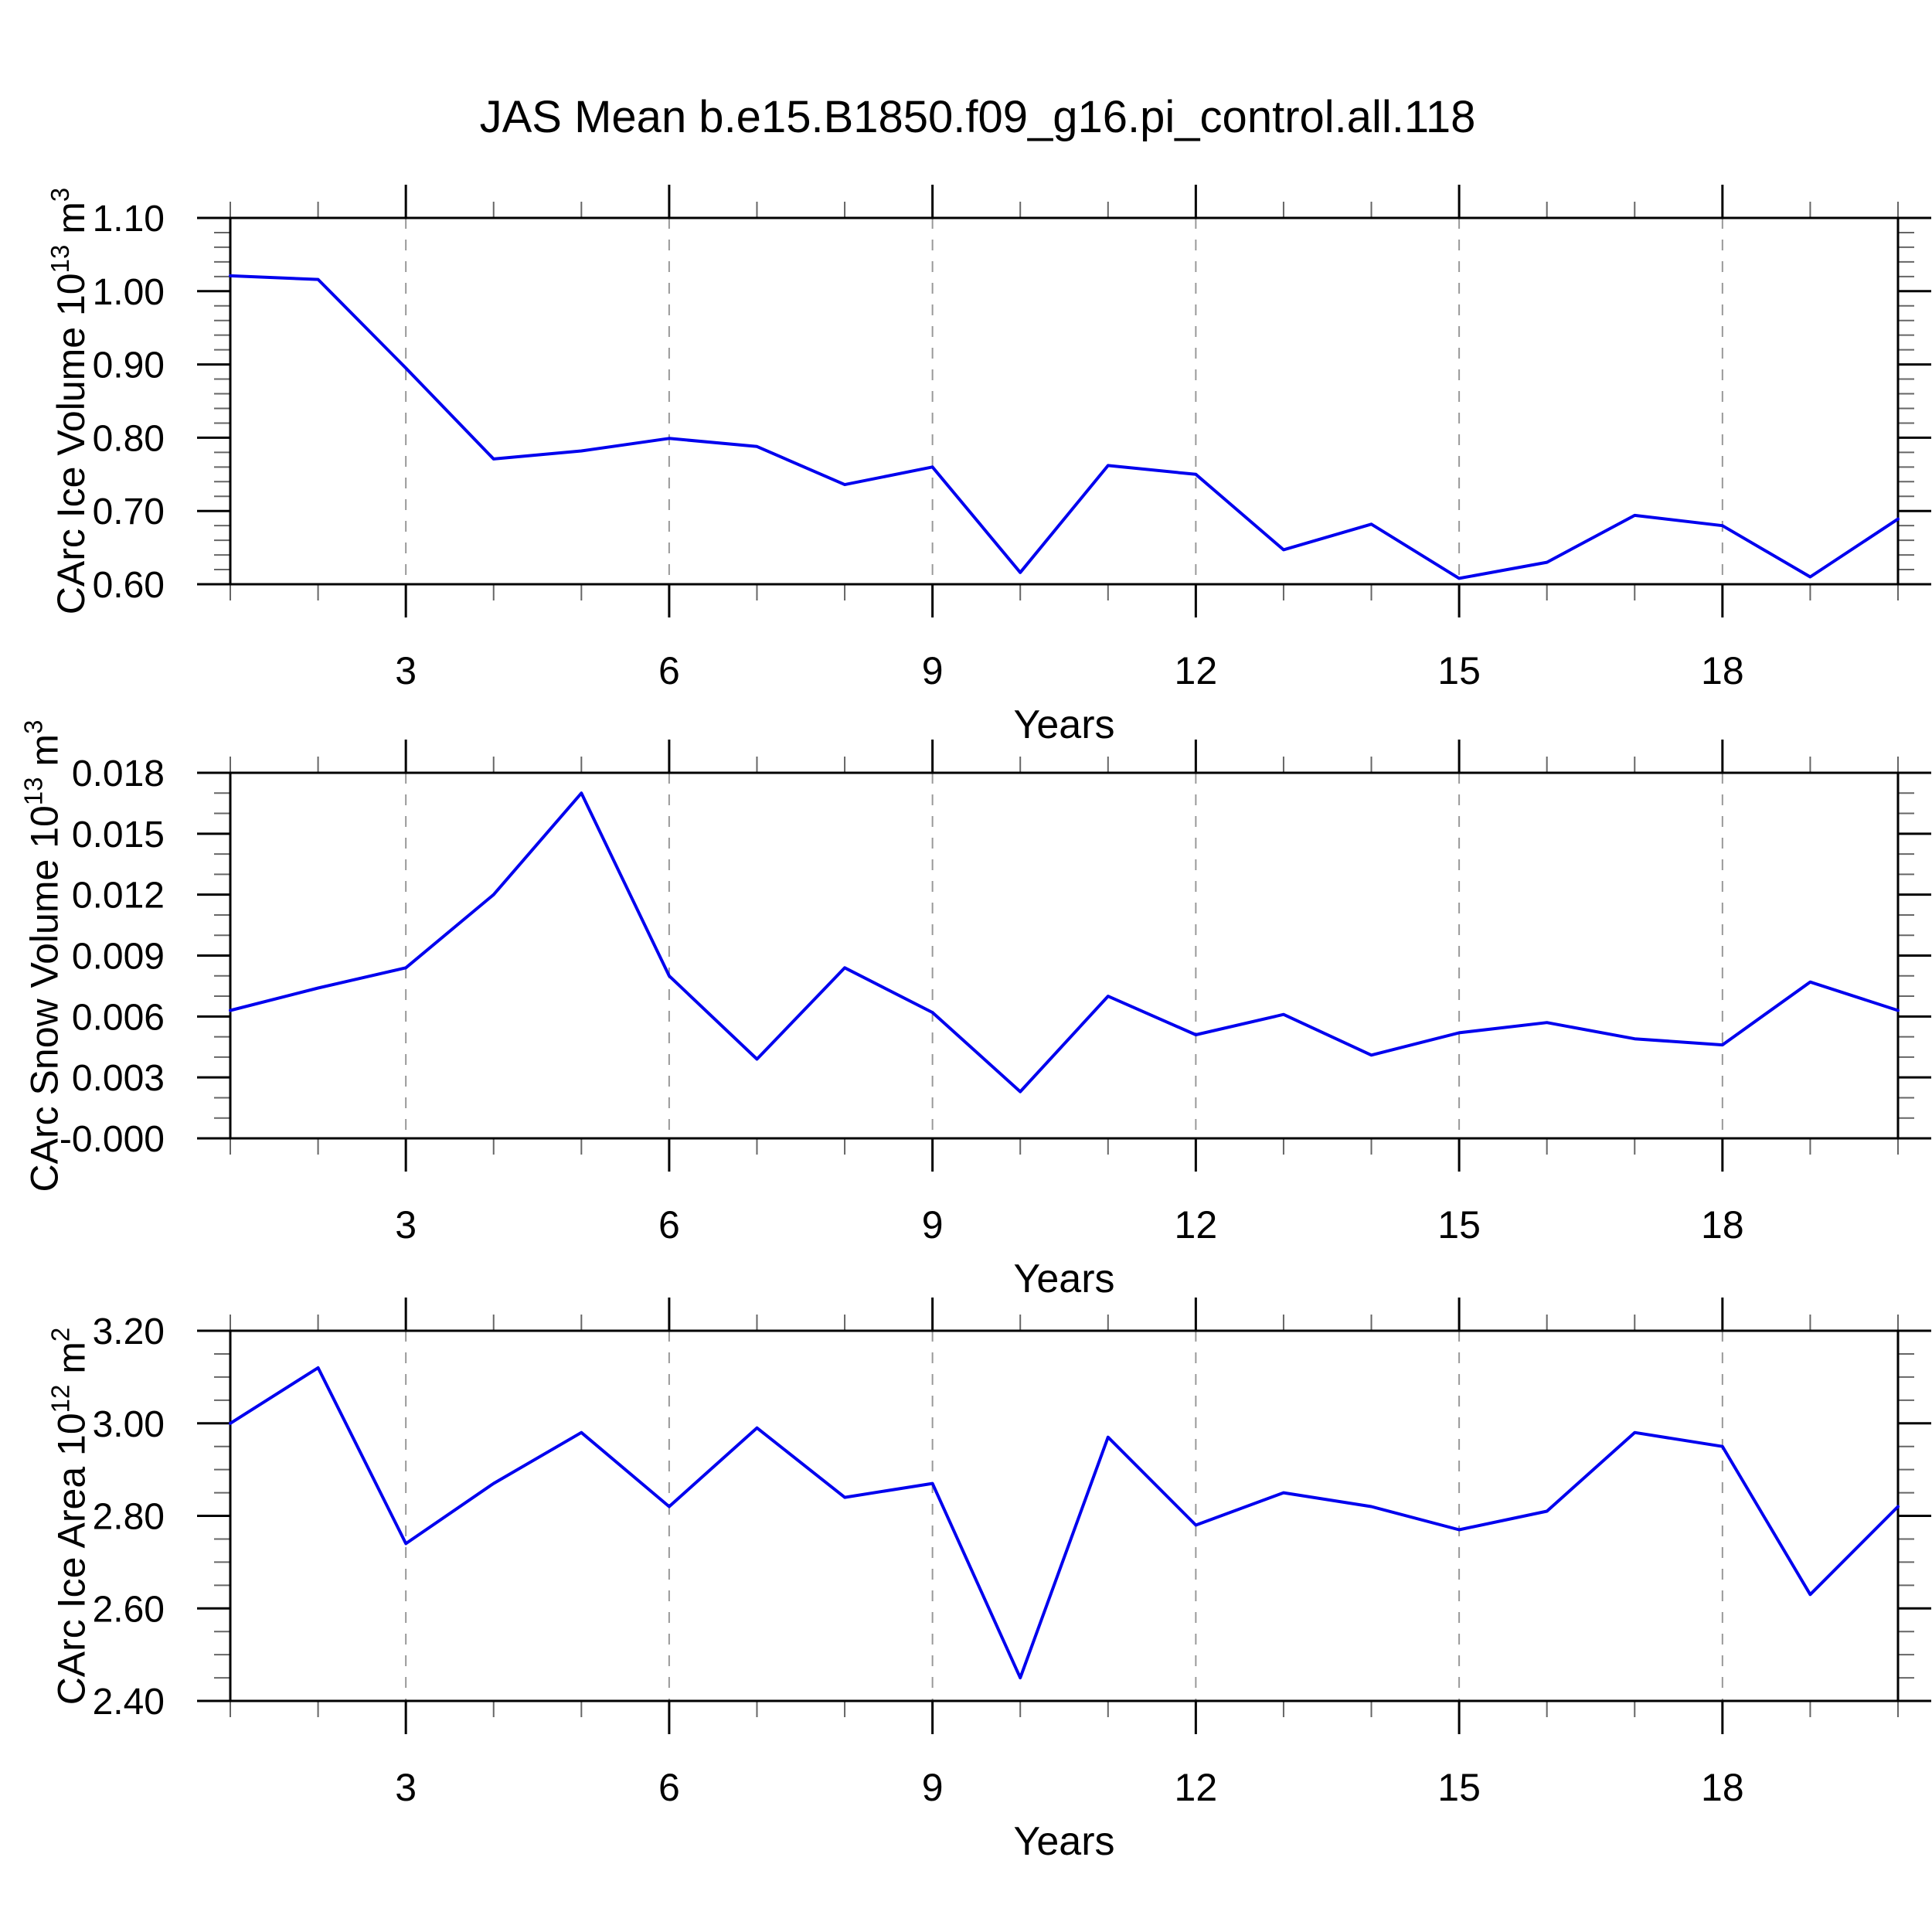 Image resolution: width=1932 pixels, height=1932 pixels. I want to click on data-line-ice-volume, so click(1064, 427).